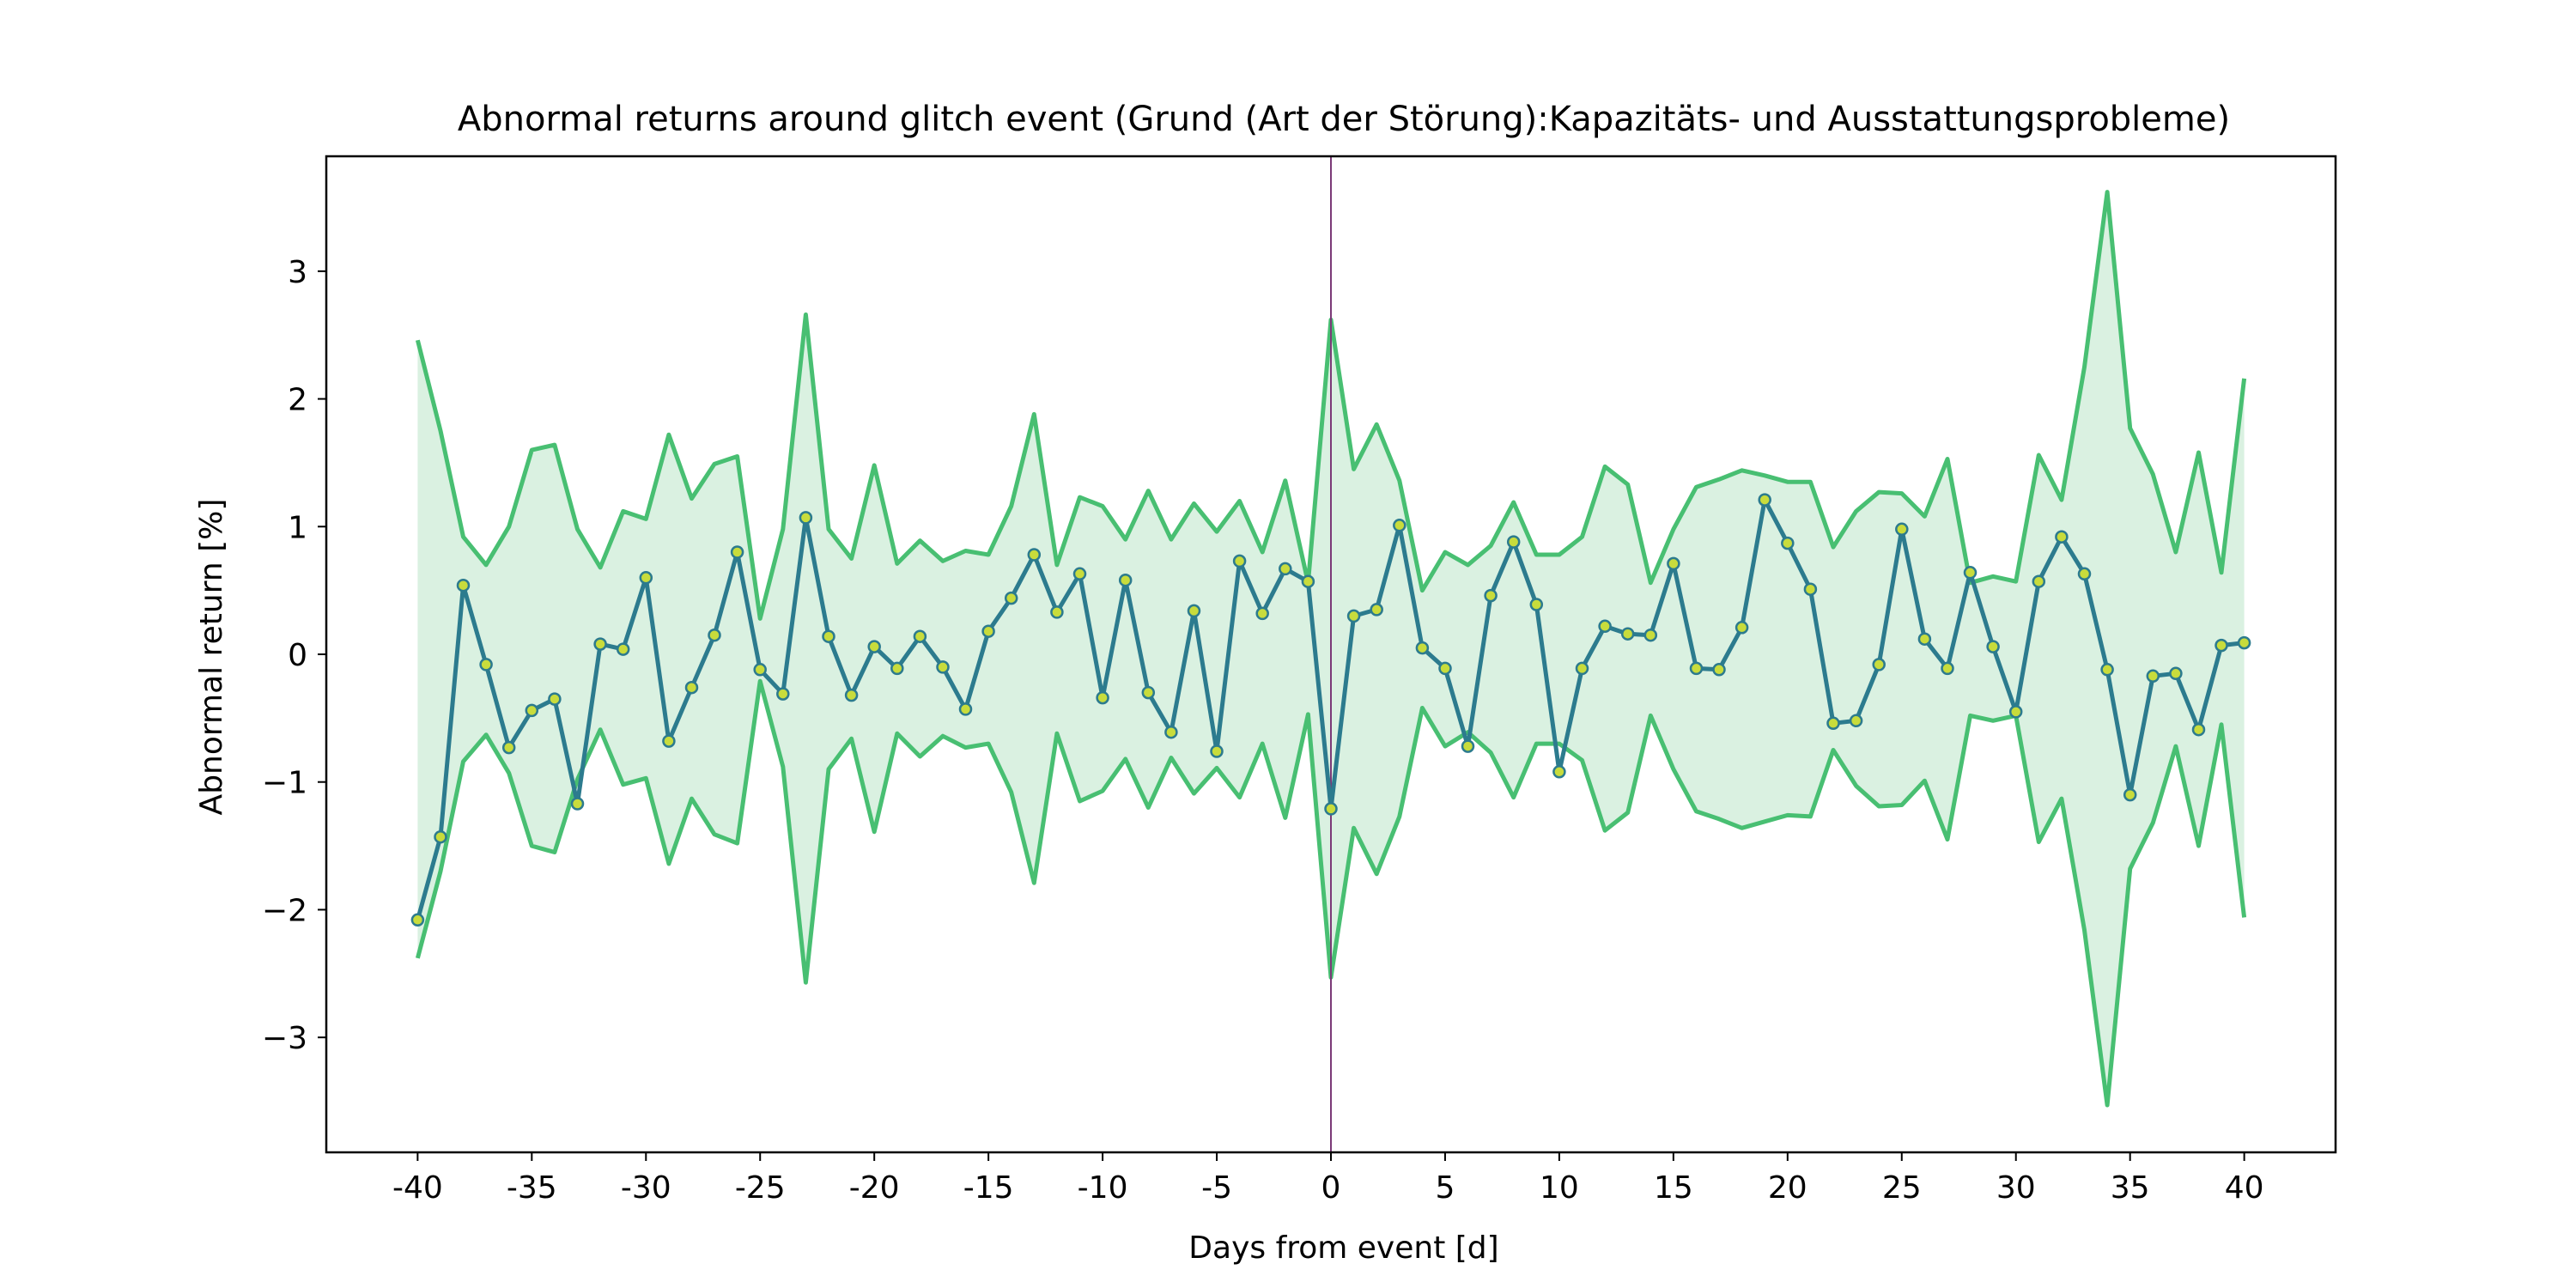 This screenshot has height=1288, width=2576. What do you see at coordinates (212, 658) in the screenshot?
I see `y-axis-label: Abnormal return [%]` at bounding box center [212, 658].